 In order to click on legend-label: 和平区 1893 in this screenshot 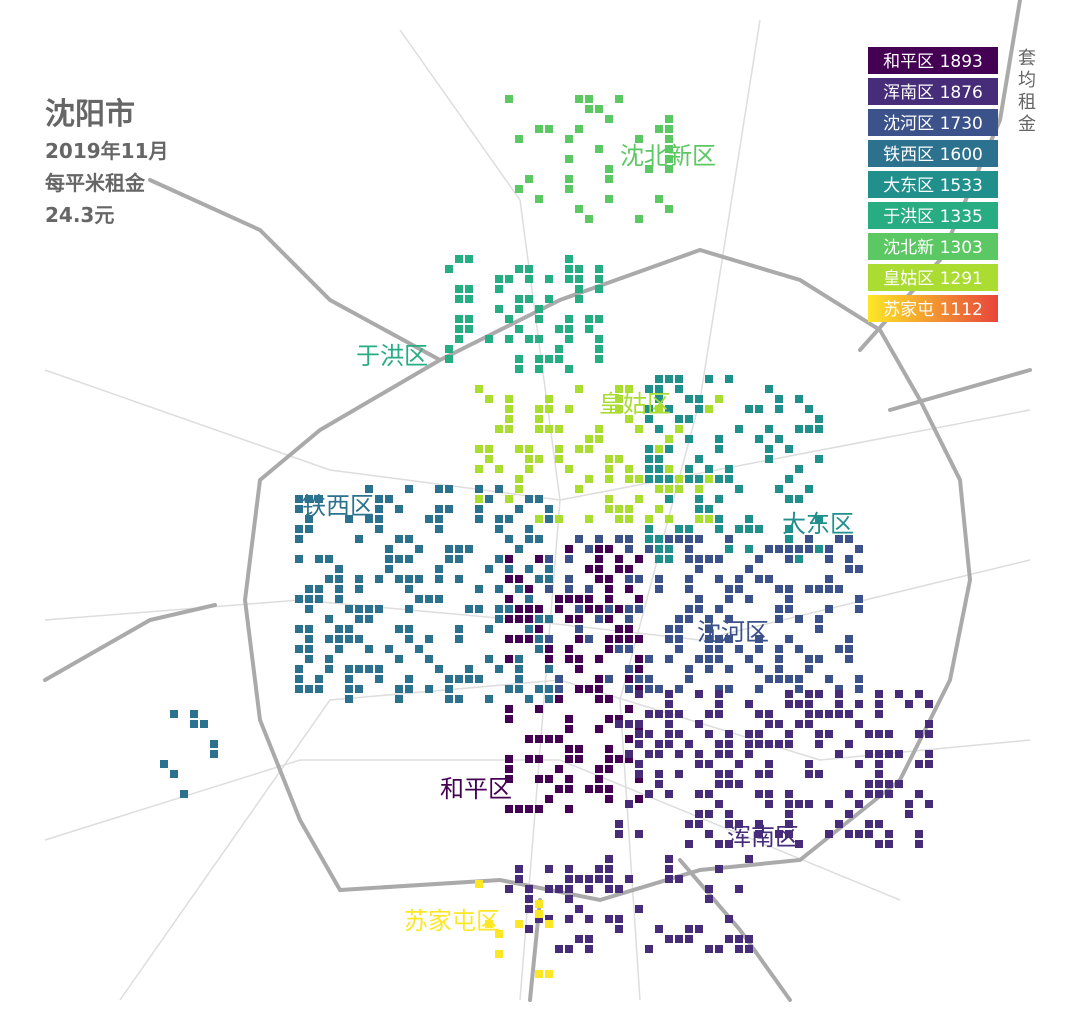, I will do `click(933, 62)`.